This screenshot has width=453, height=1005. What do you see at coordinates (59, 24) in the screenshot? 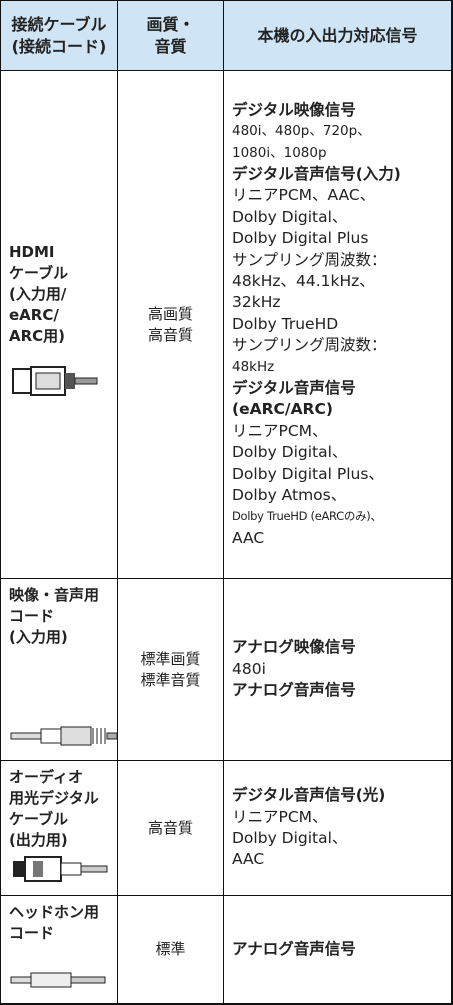
I see `text-line: 接続ケーブル` at bounding box center [59, 24].